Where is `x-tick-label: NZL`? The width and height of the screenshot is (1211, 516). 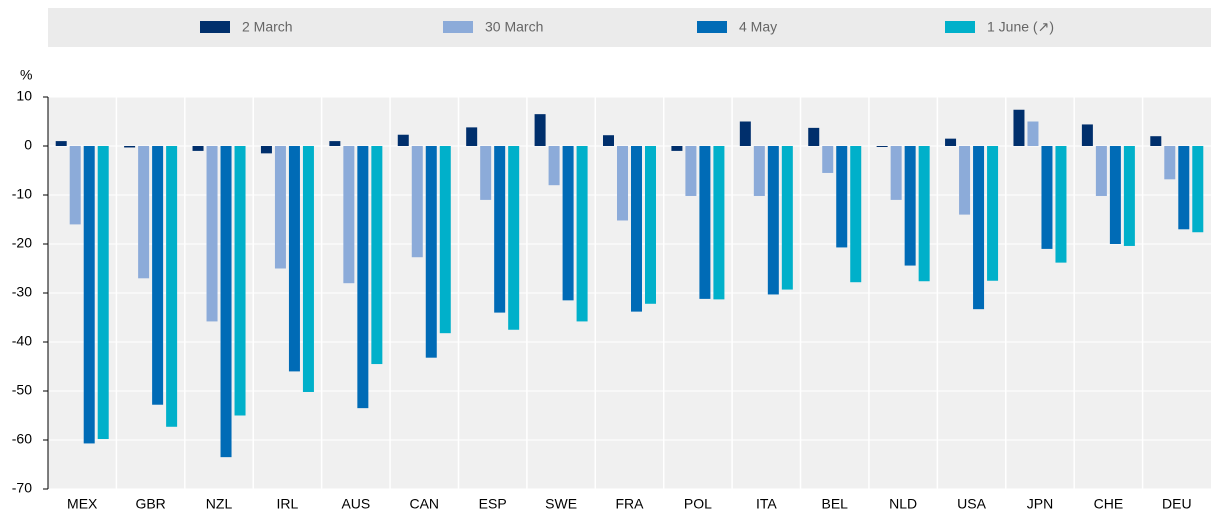 x-tick-label: NZL is located at coordinates (219, 504).